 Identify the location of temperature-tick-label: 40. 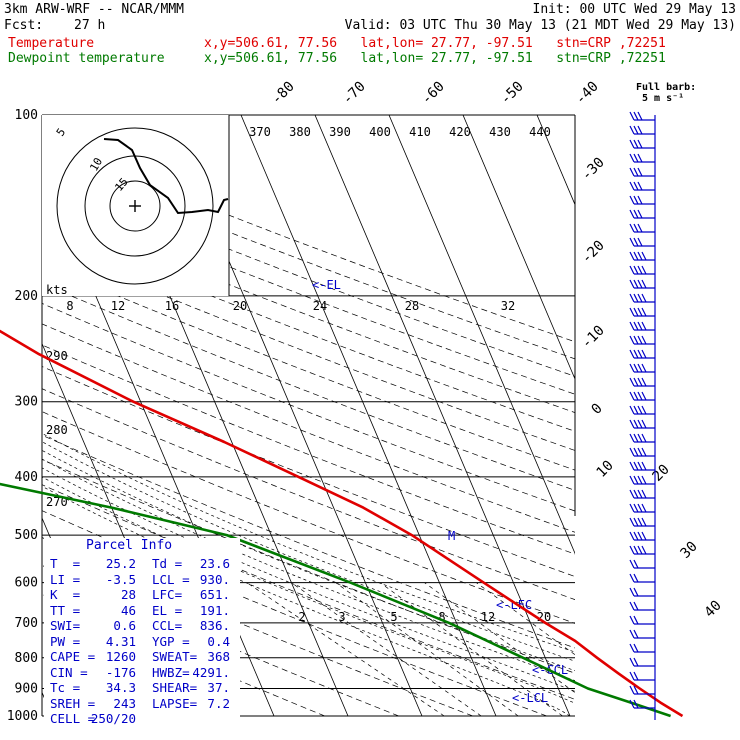
(713, 609).